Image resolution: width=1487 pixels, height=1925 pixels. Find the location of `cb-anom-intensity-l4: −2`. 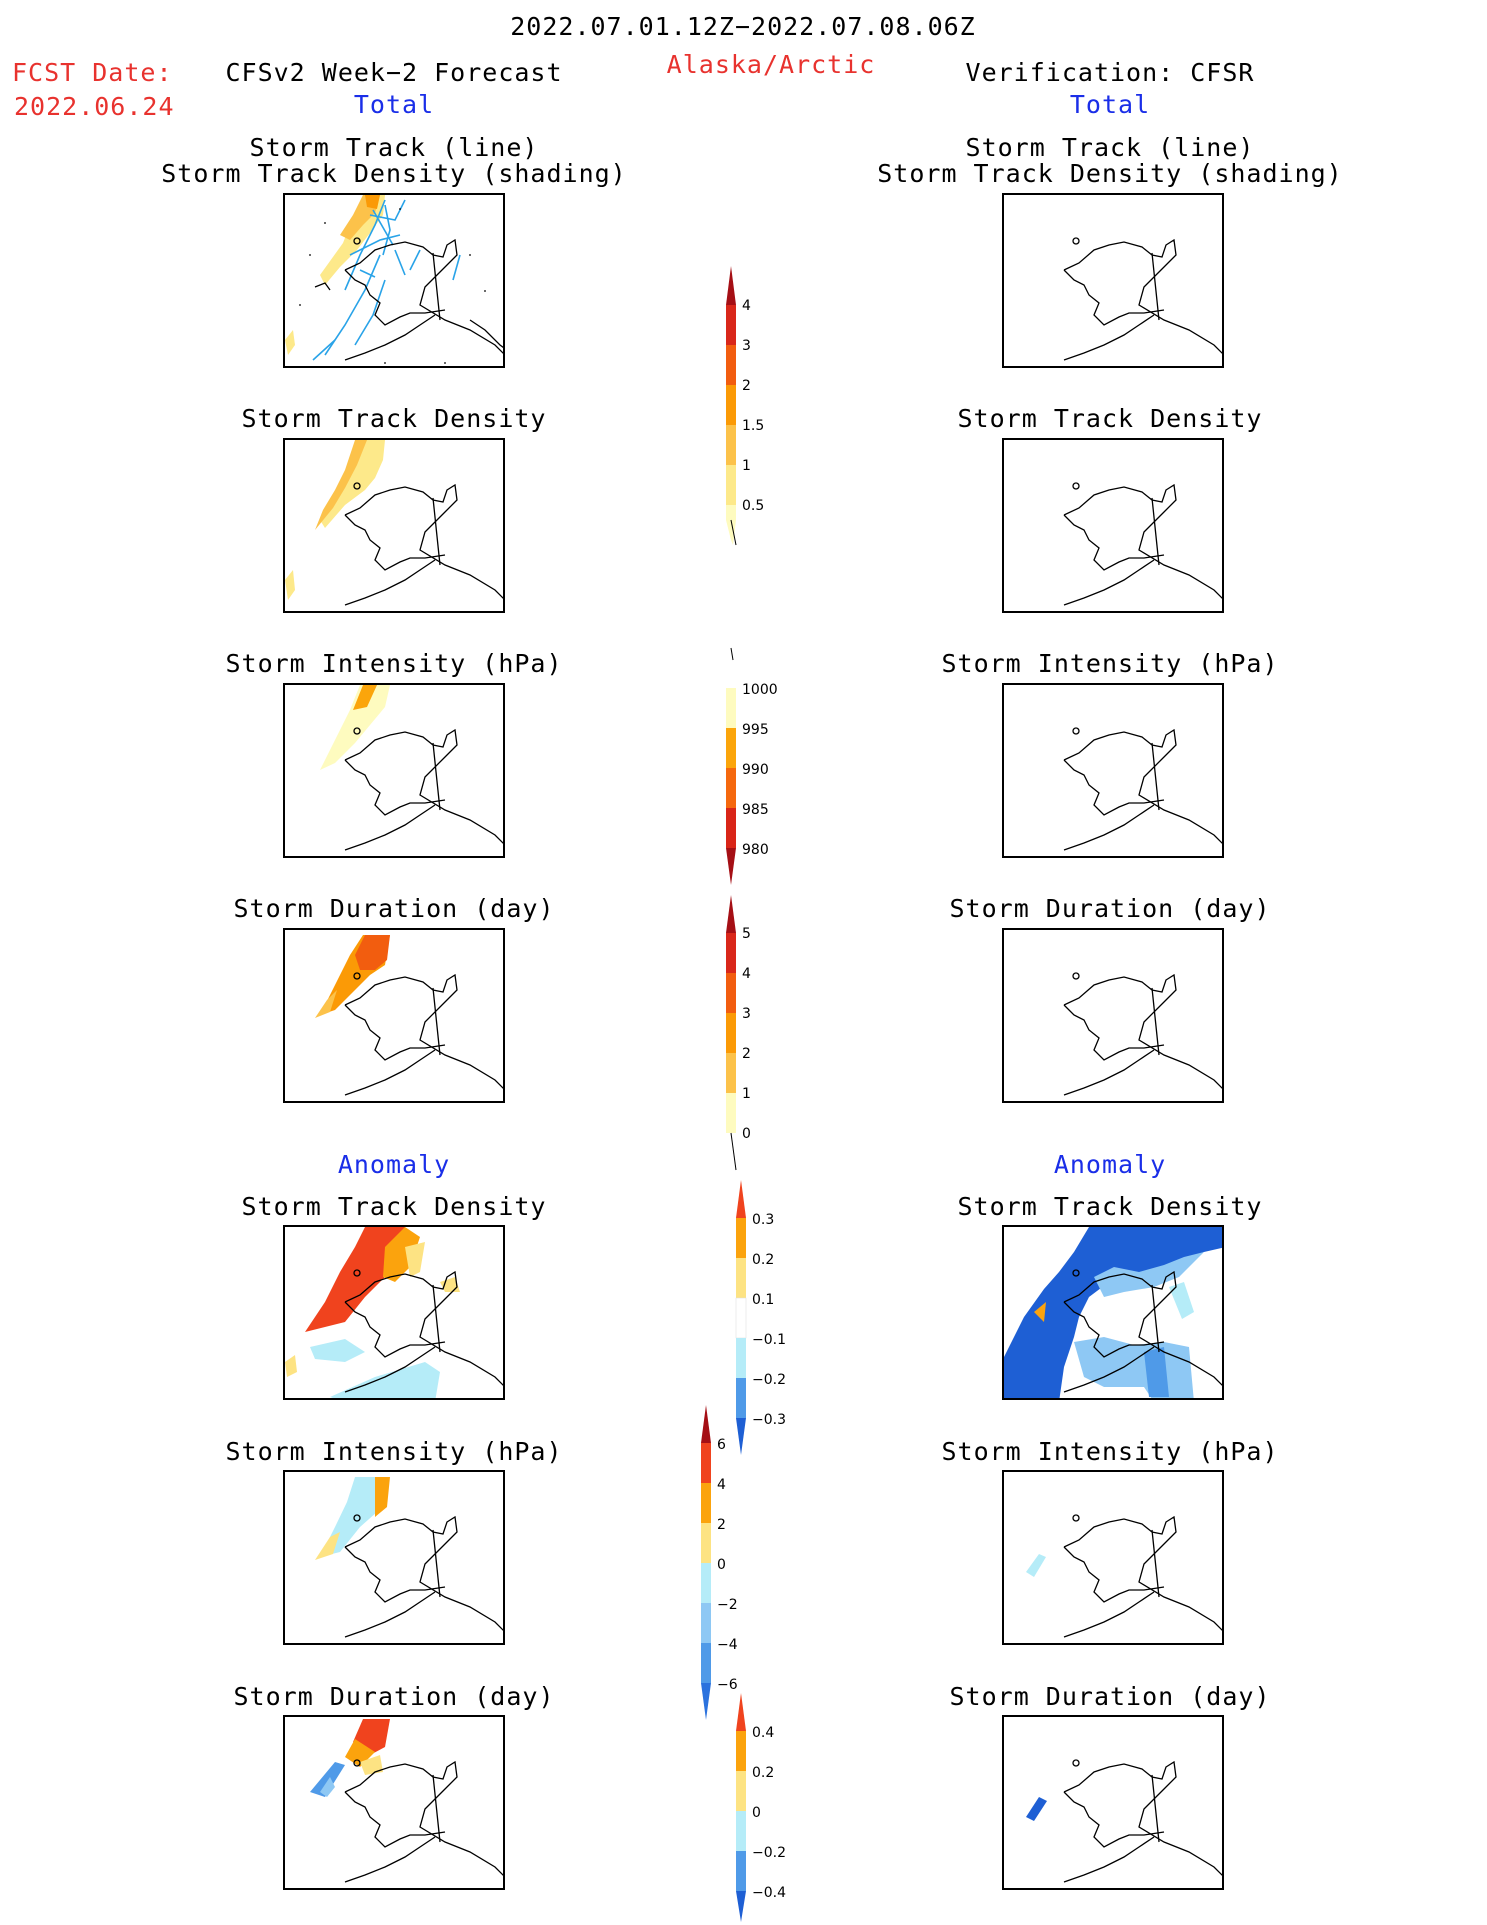

cb-anom-intensity-l4: −2 is located at coordinates (727, 1605).